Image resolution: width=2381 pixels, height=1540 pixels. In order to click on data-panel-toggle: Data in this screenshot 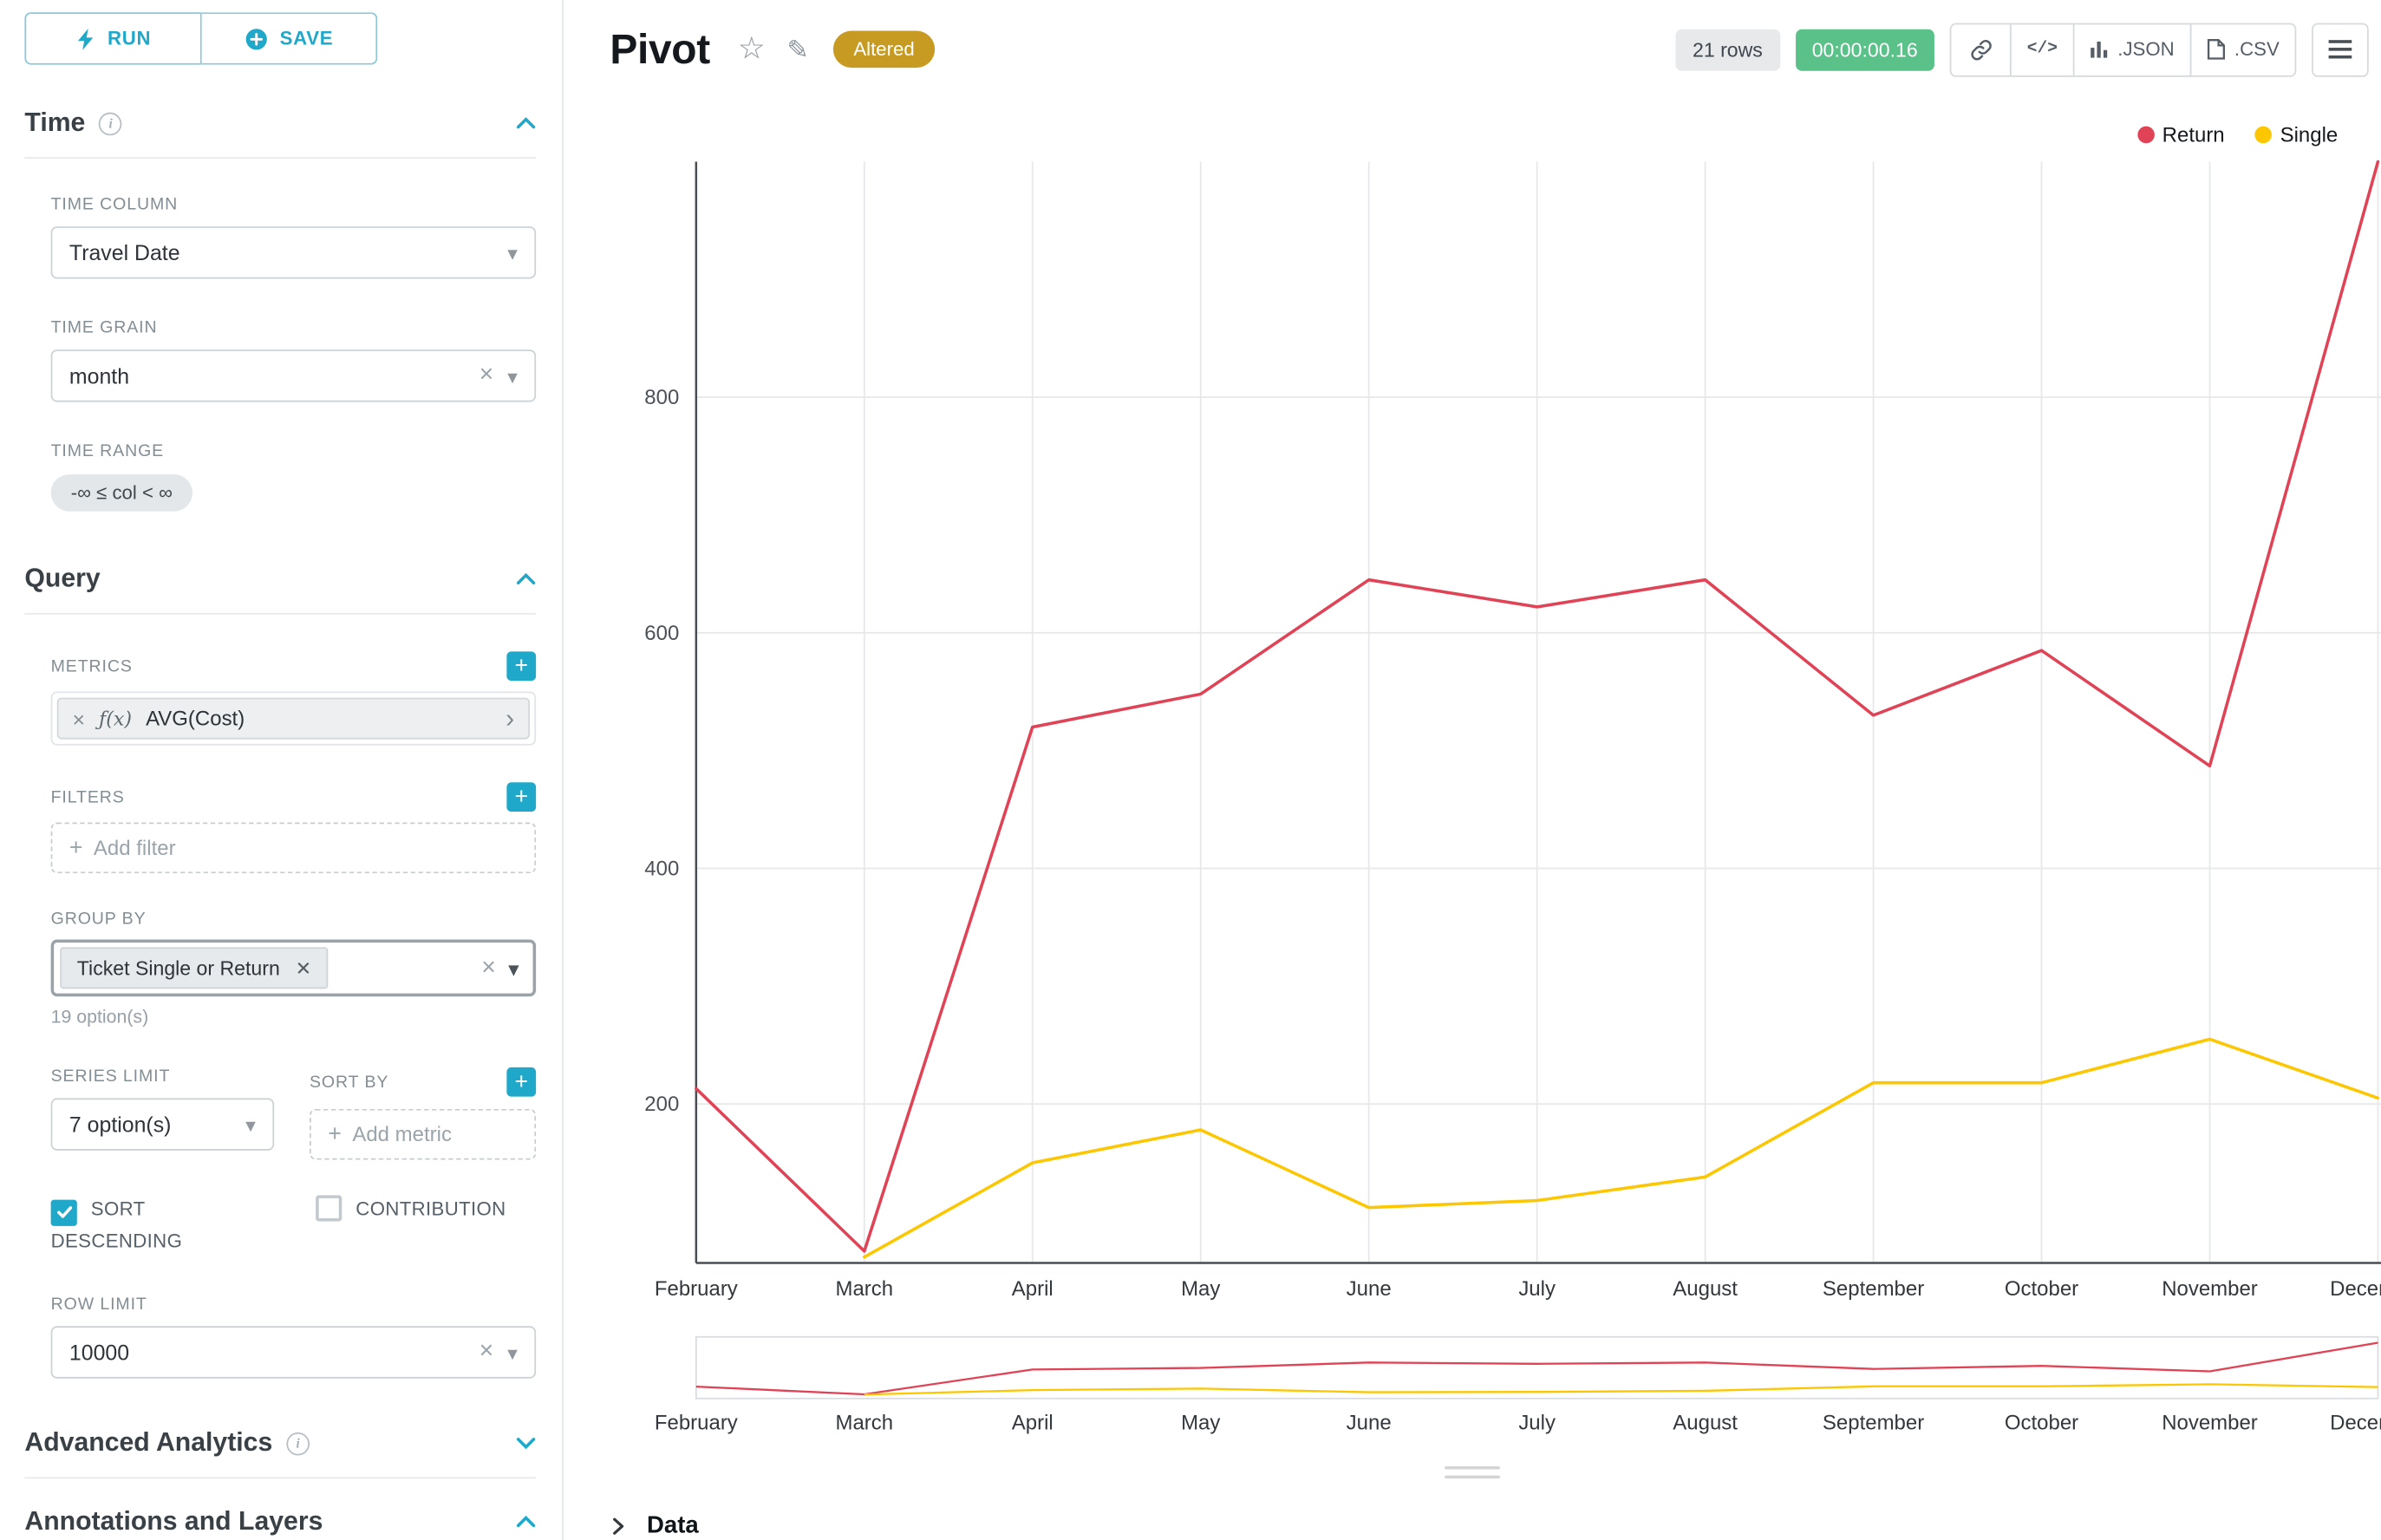, I will do `click(654, 1526)`.